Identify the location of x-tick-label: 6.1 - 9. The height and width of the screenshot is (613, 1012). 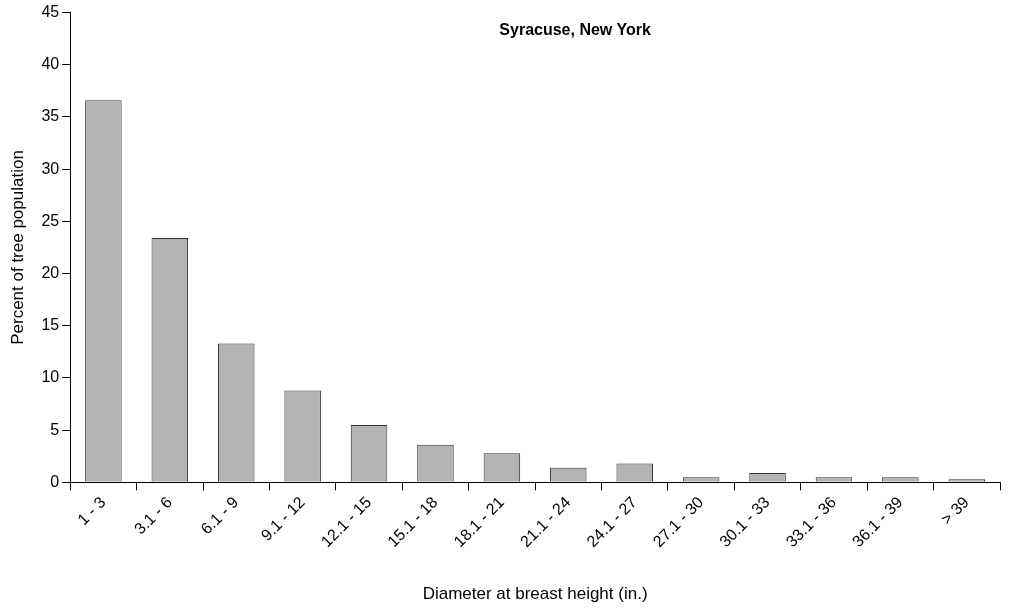
(219, 515).